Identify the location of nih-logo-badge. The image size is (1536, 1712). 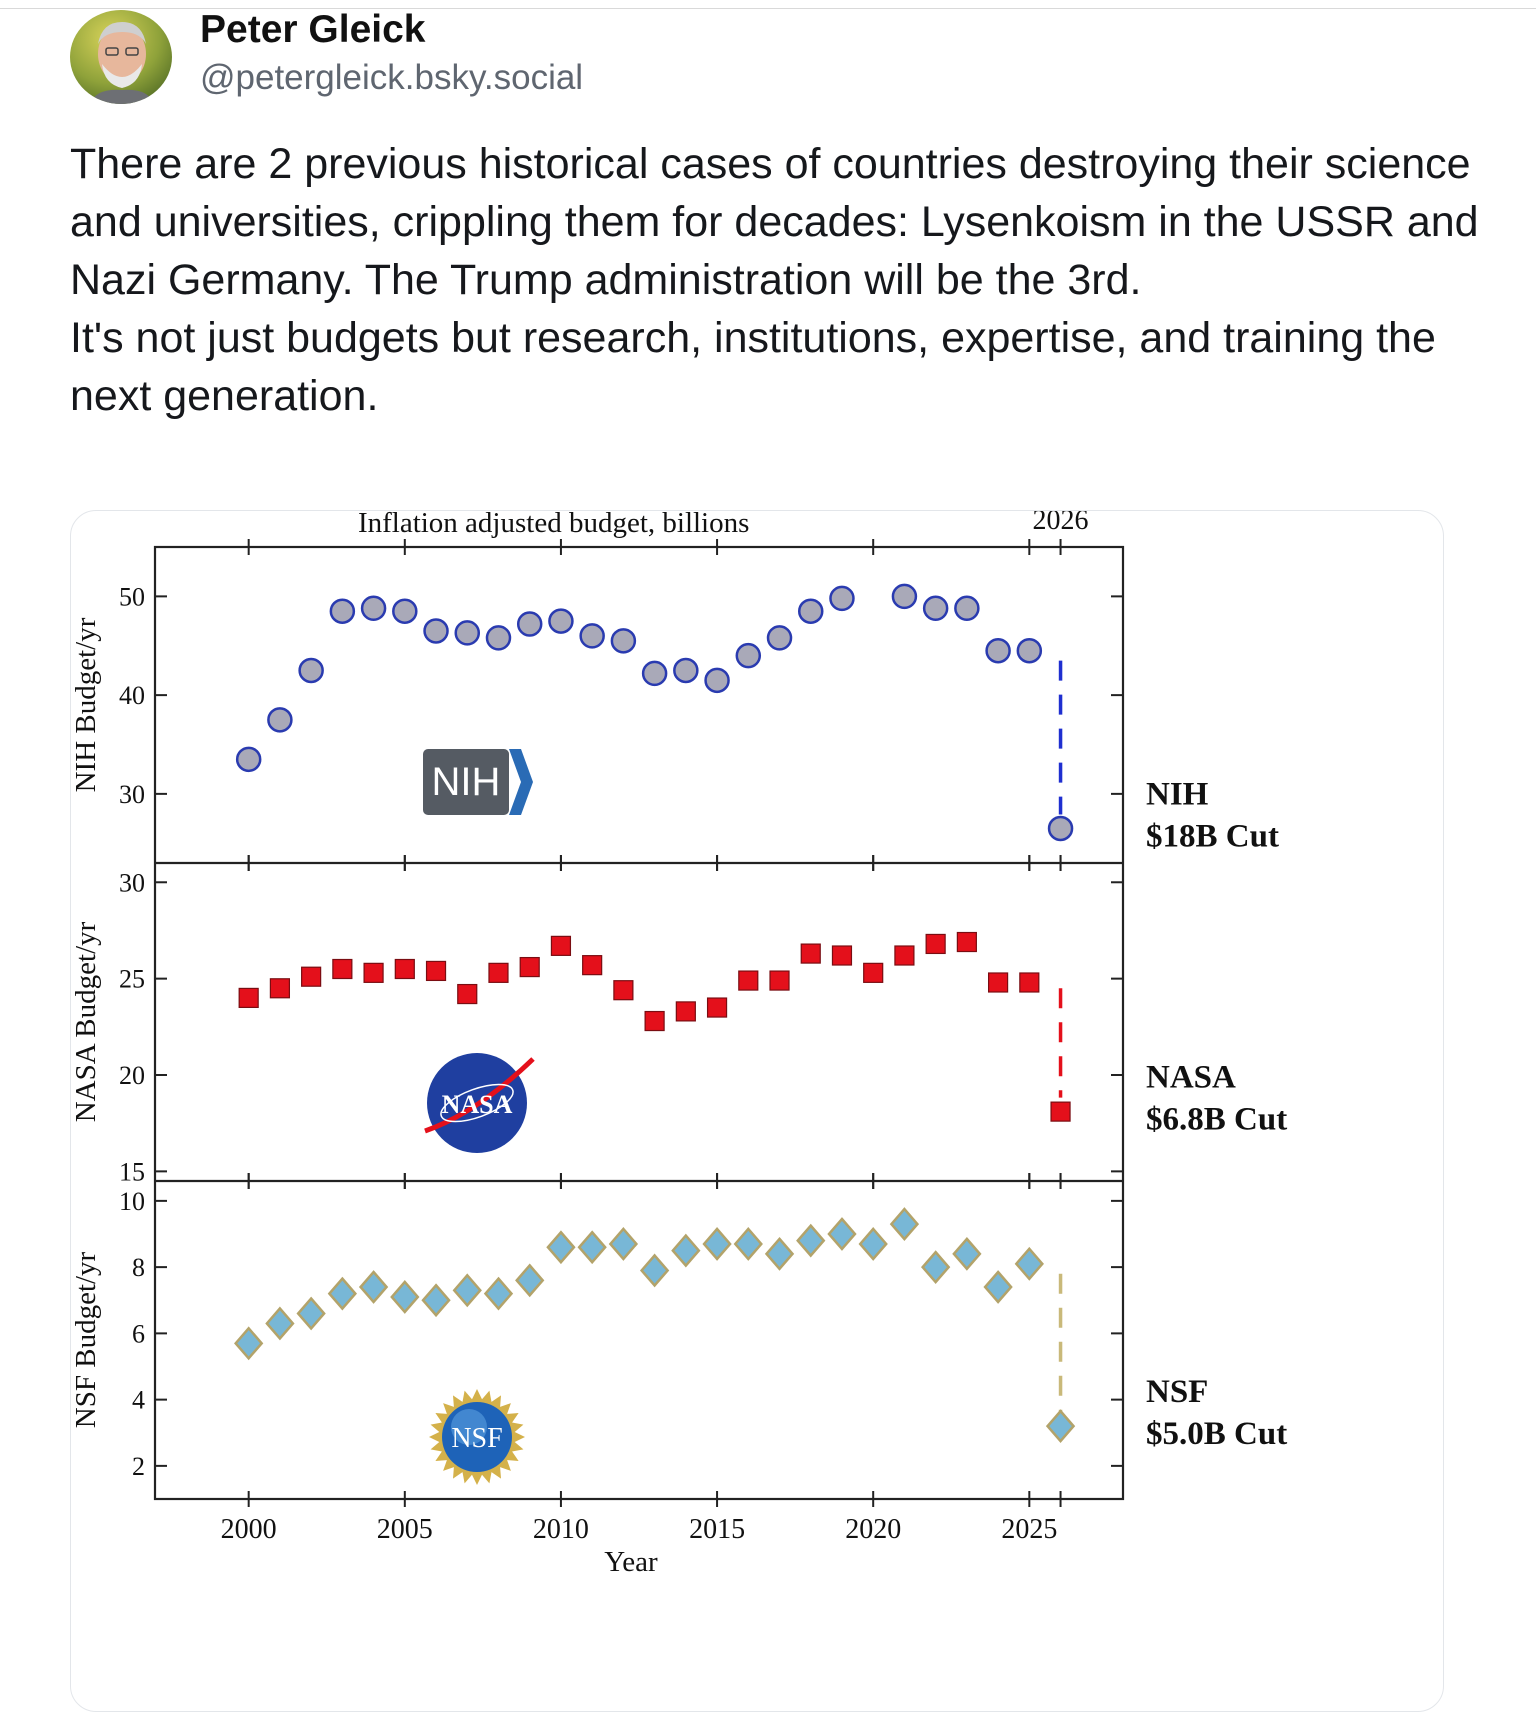
(466, 782).